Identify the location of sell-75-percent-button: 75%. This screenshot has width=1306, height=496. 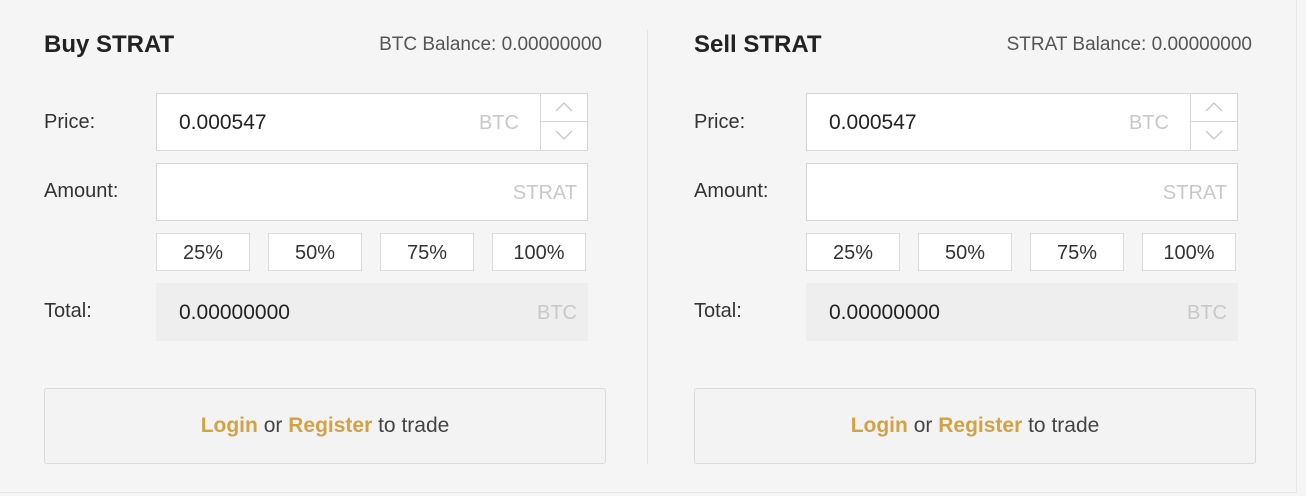
(1077, 252).